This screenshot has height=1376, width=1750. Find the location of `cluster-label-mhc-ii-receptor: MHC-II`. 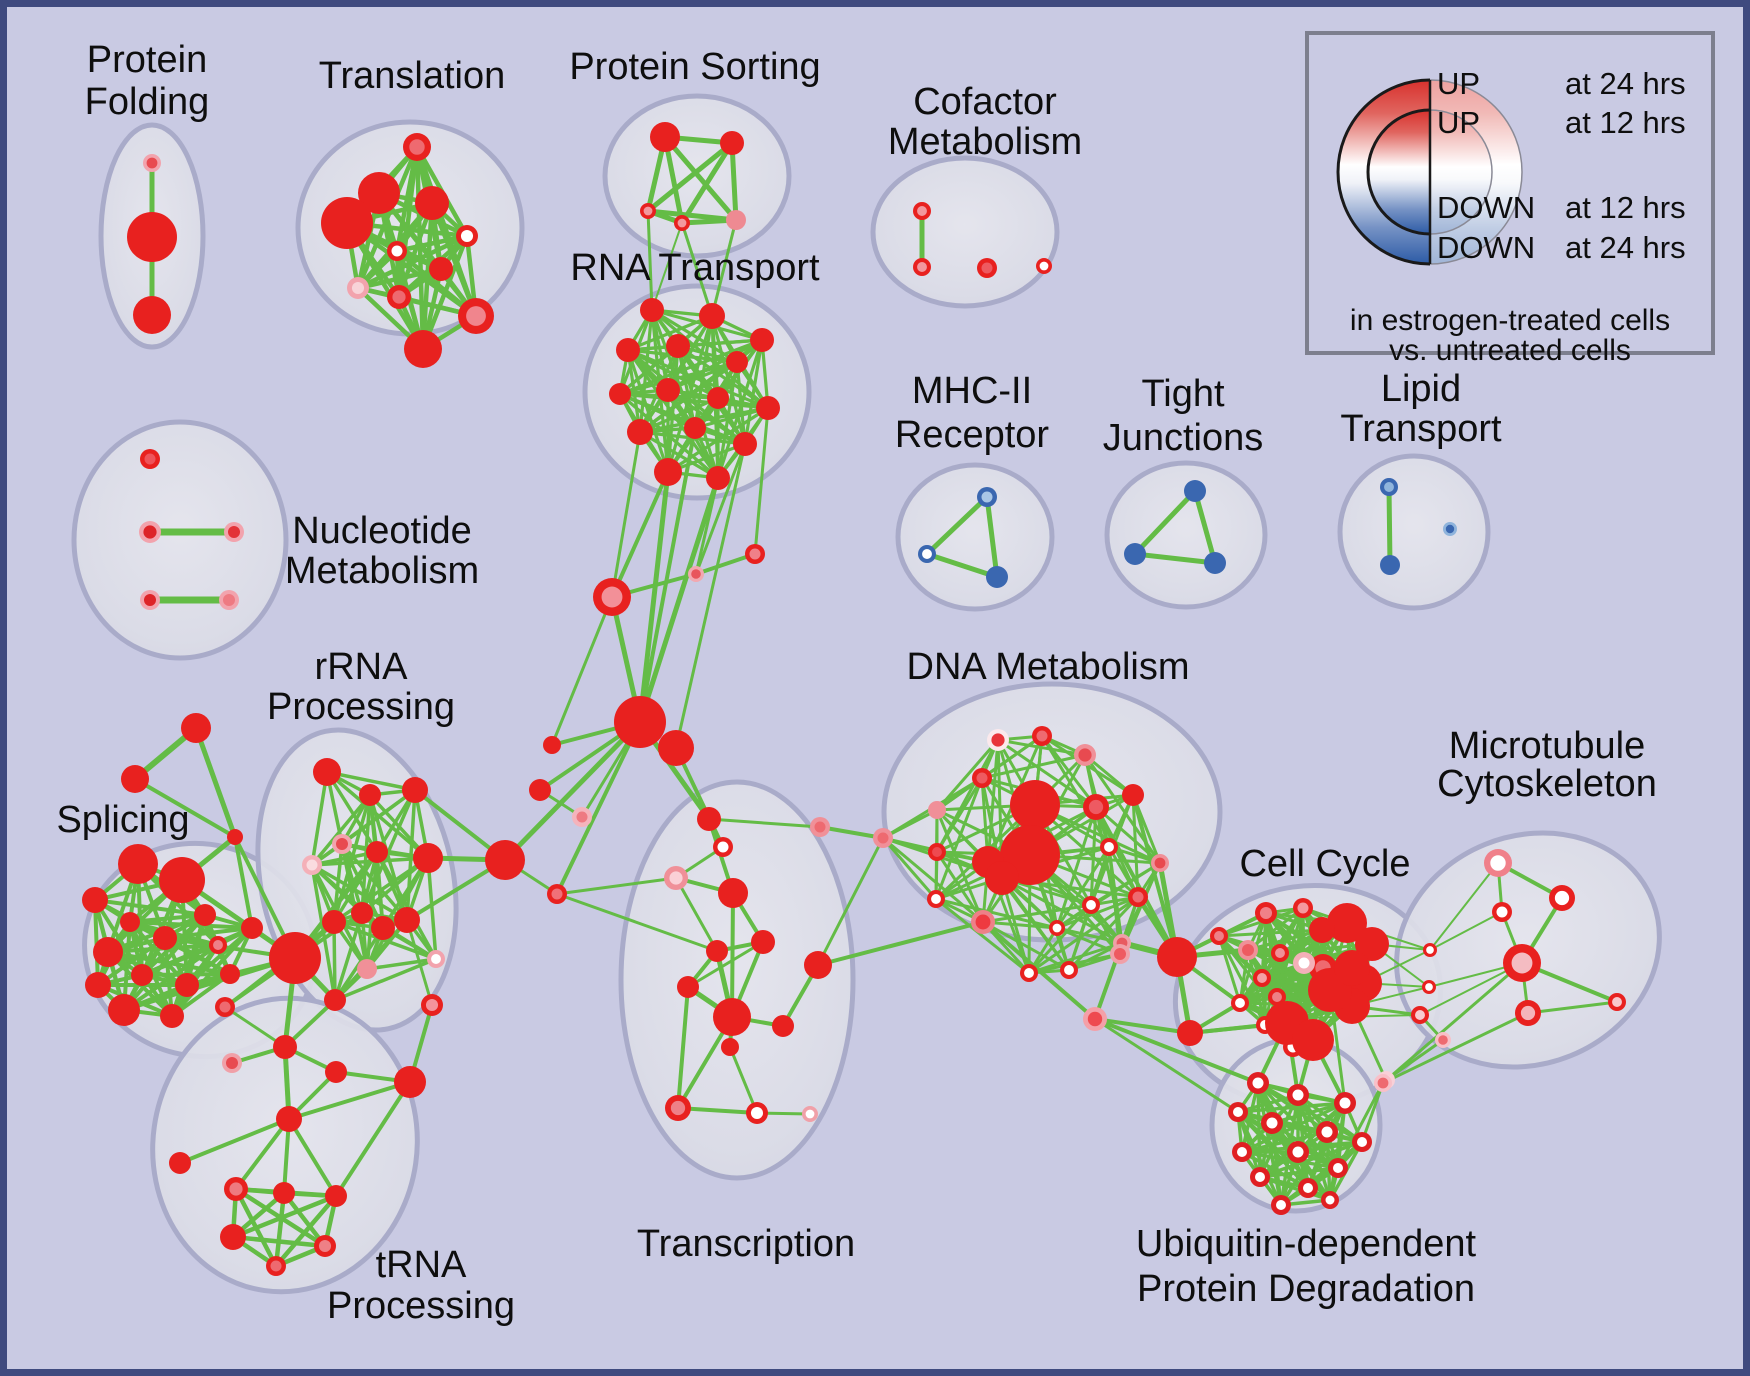

cluster-label-mhc-ii-receptor: MHC-II is located at coordinates (972, 391).